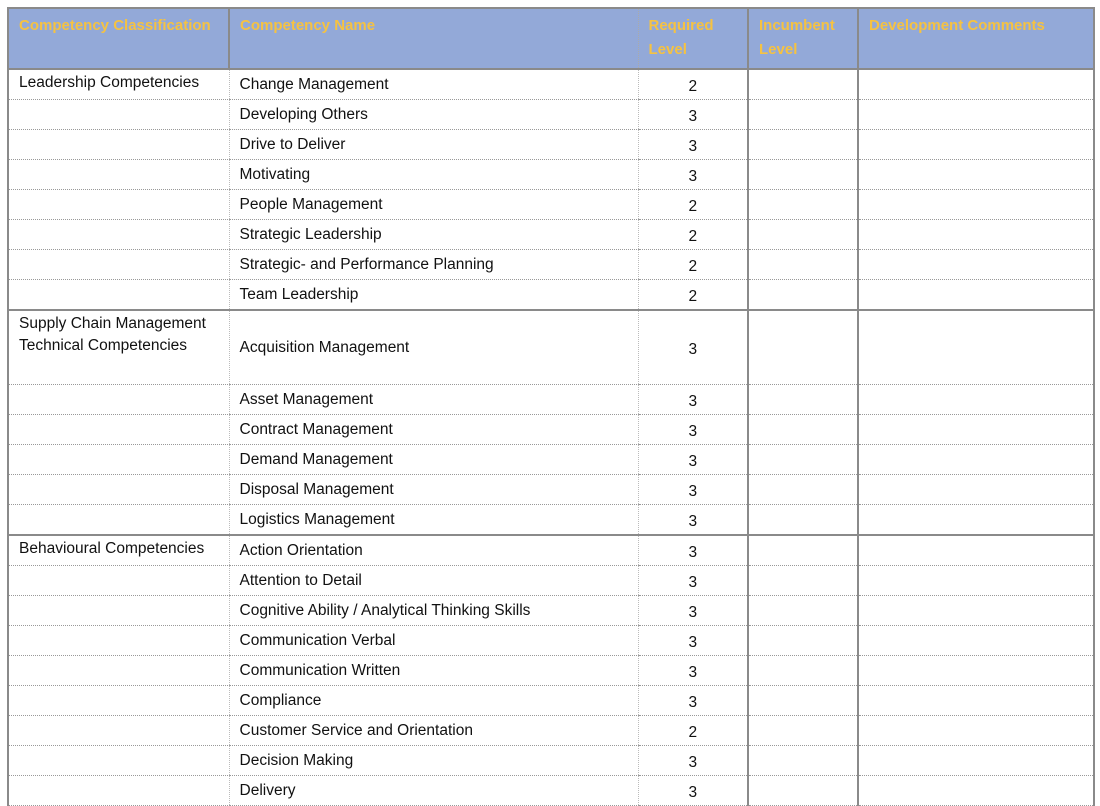 The height and width of the screenshot is (806, 1100). Describe the element at coordinates (433, 114) in the screenshot. I see `competency-name-cell: Developing Others` at that location.